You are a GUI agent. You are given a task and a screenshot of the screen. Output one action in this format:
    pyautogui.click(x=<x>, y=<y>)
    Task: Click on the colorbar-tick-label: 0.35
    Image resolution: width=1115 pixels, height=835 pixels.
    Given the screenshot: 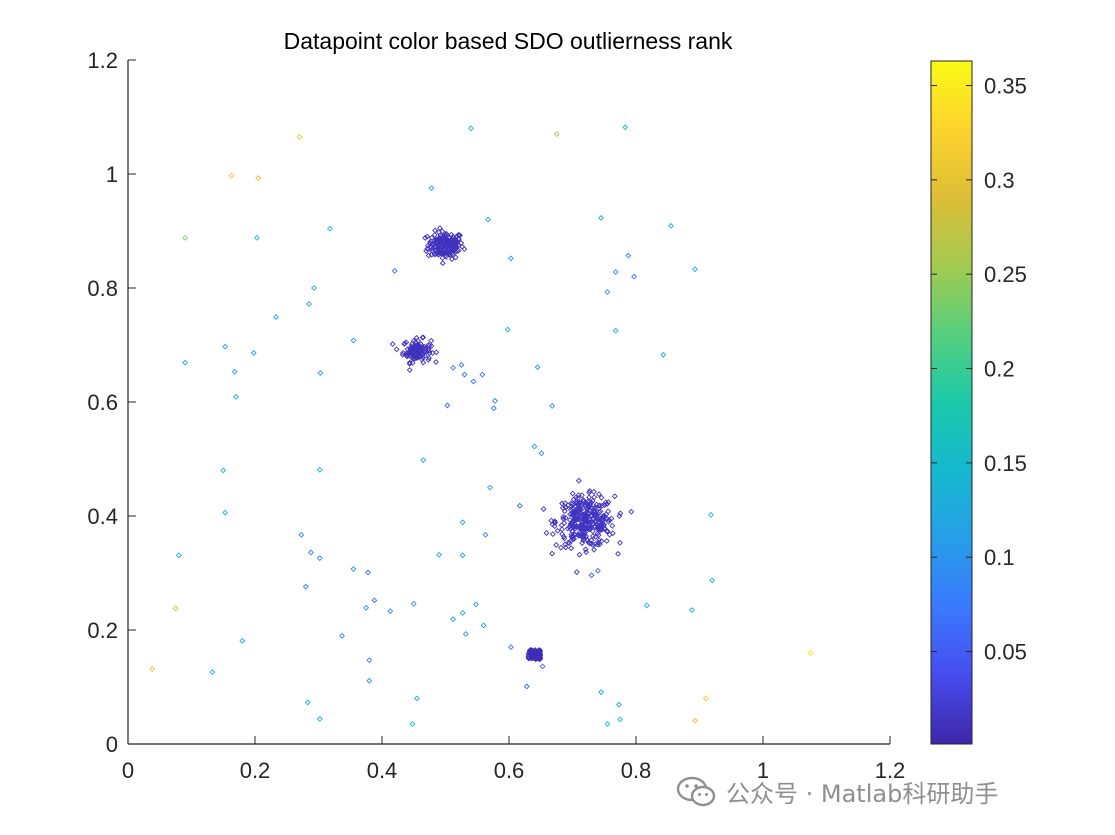 What is the action you would take?
    pyautogui.click(x=1005, y=86)
    